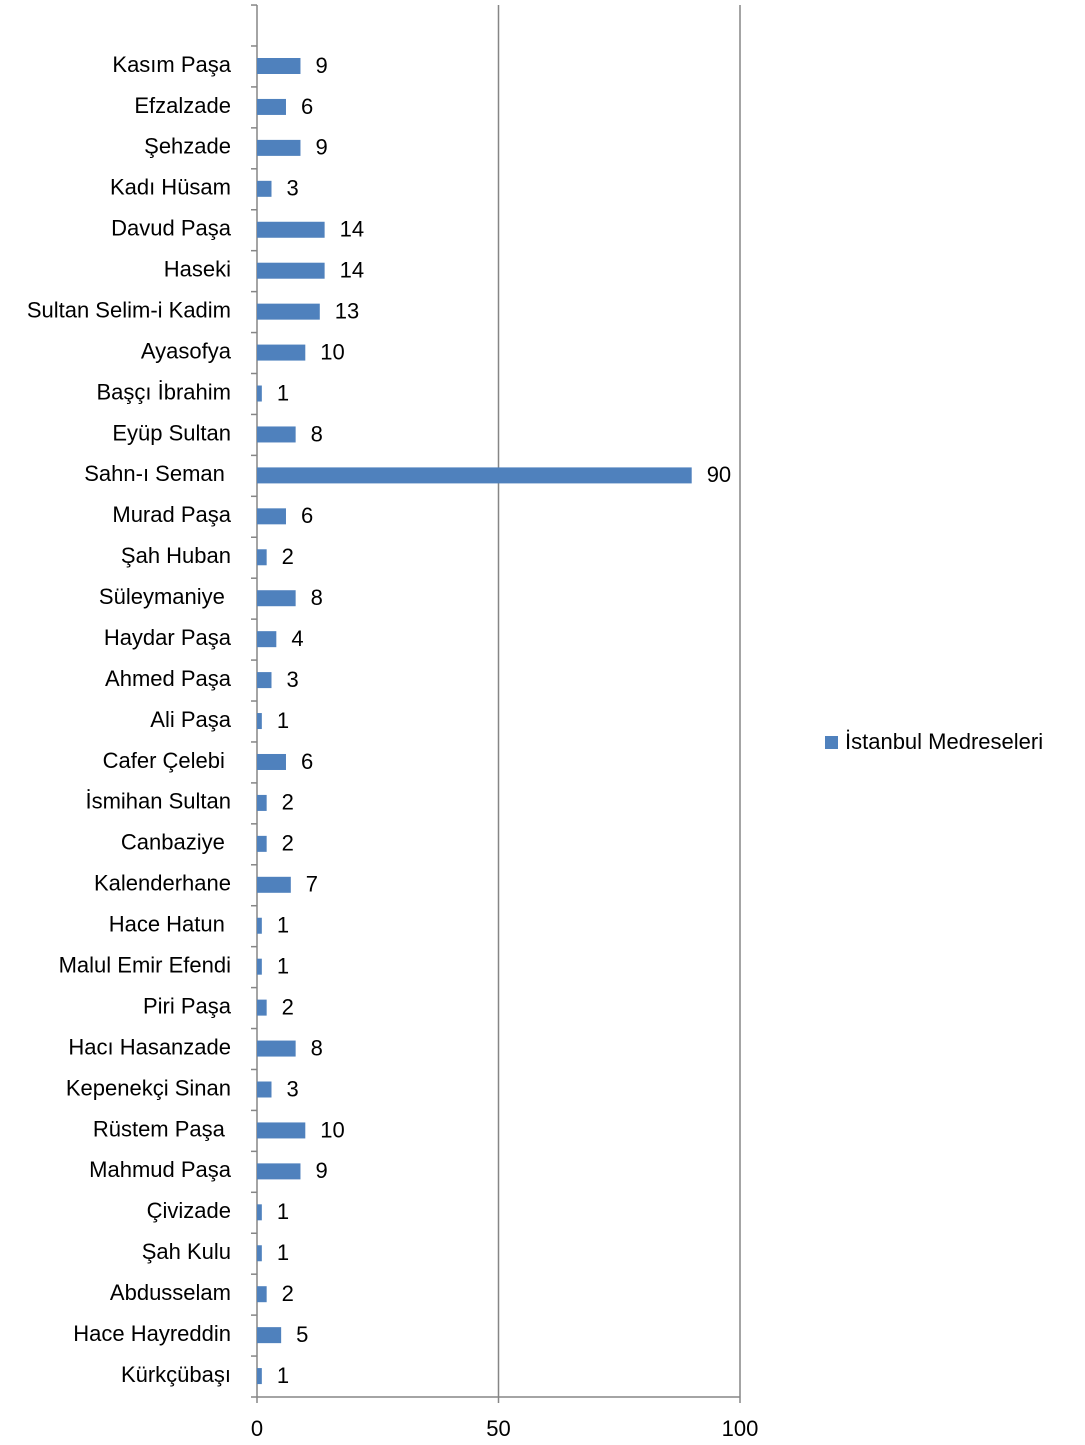  Describe the element at coordinates (162, 1128) in the screenshot. I see `y-tick-label: Rüstem Paşa` at that location.